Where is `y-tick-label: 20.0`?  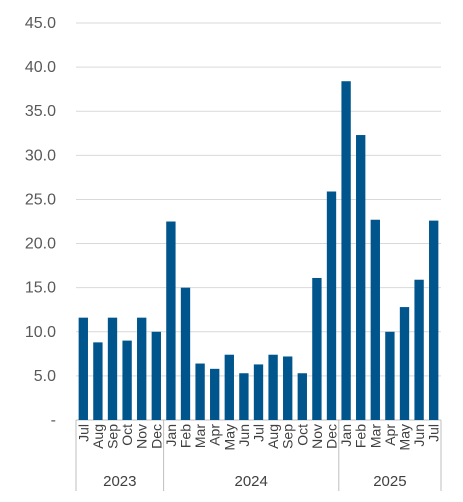 y-tick-label: 20.0 is located at coordinates (40, 244).